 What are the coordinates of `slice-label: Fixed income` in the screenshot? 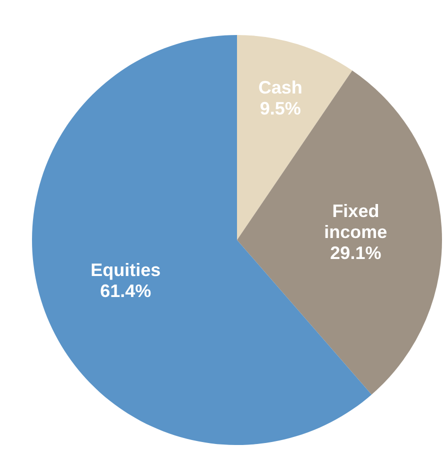 It's located at (356, 221).